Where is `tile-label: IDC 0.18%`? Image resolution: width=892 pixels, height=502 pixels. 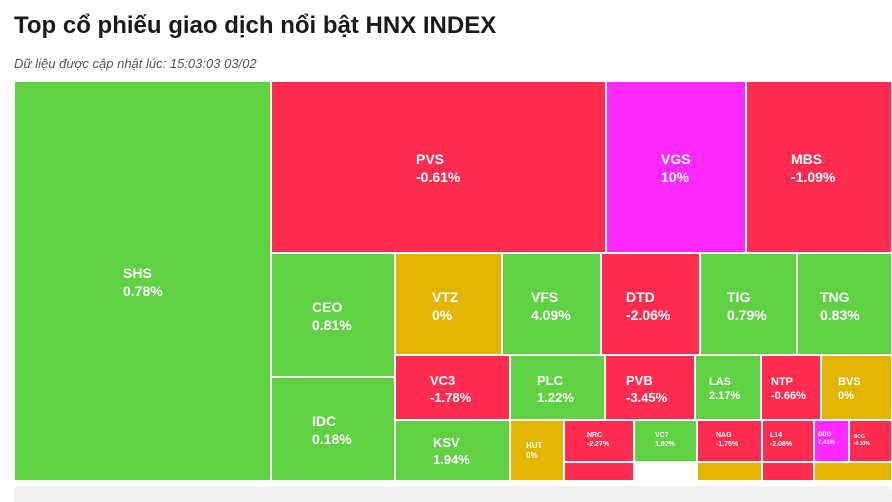 tile-label: IDC 0.18% is located at coordinates (332, 430).